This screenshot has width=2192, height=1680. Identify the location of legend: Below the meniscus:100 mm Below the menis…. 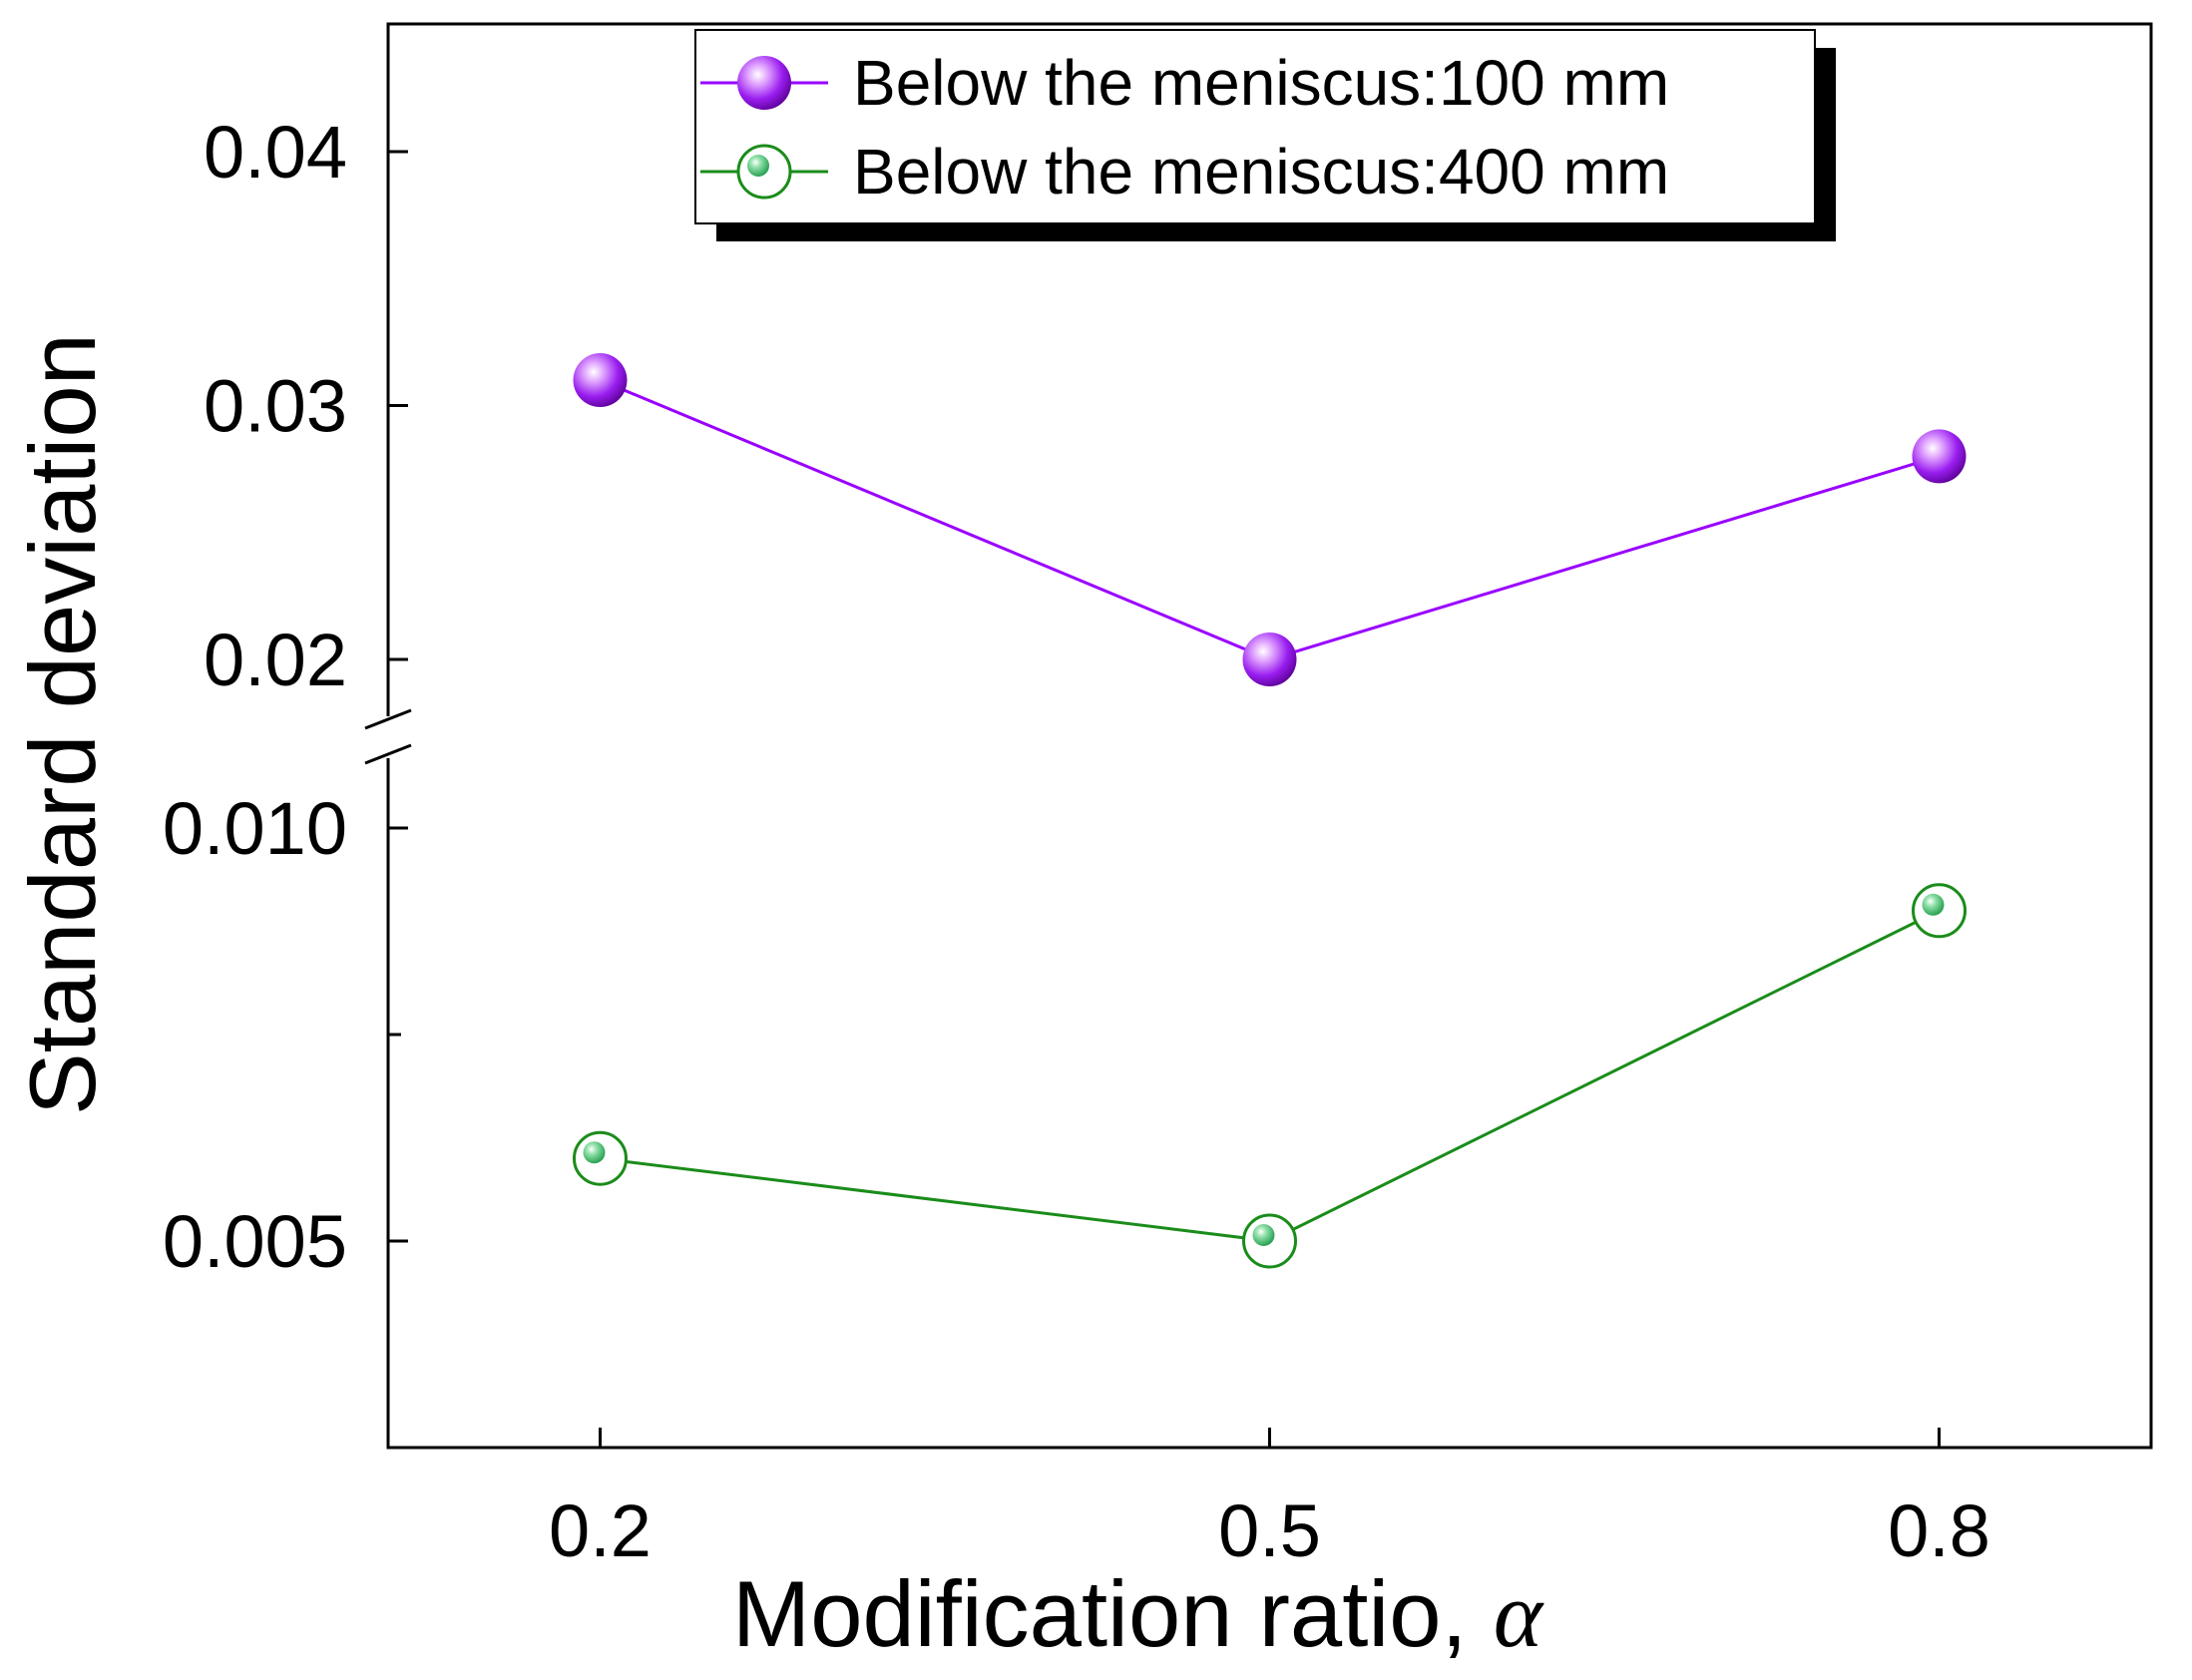
(1265, 135).